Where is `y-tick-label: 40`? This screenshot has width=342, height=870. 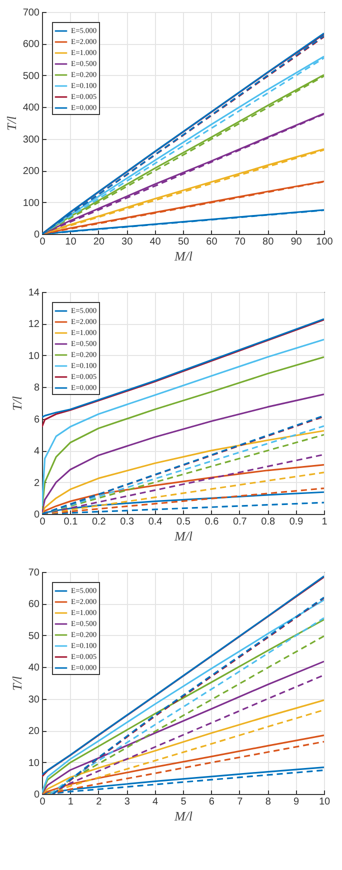 y-tick-label: 40 is located at coordinates (34, 668).